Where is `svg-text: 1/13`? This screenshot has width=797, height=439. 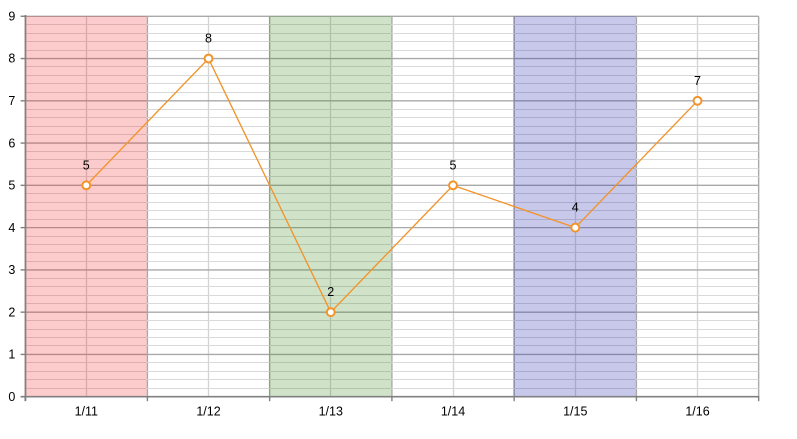
svg-text: 1/13 is located at coordinates (331, 412).